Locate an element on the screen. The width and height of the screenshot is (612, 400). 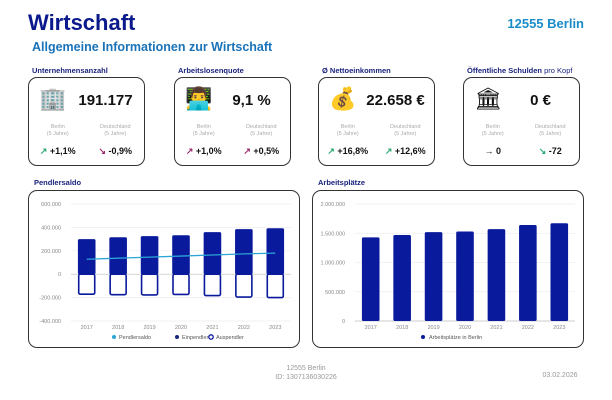
person-at-laptop-icon: 👨‍💻 is located at coordinates (199, 98).